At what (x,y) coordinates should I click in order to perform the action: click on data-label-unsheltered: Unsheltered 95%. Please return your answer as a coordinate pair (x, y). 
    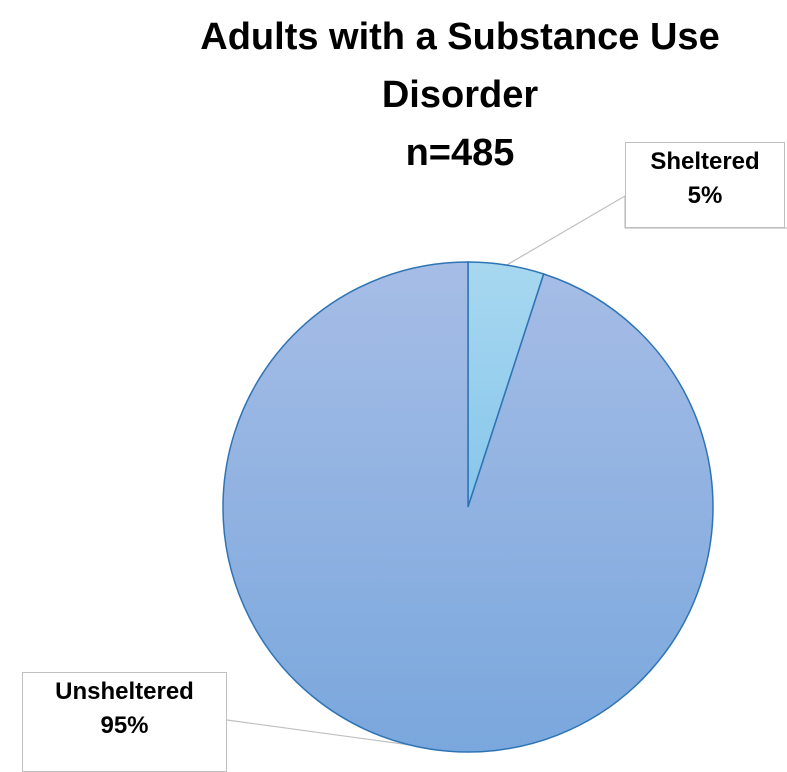
    Looking at the image, I should click on (124, 722).